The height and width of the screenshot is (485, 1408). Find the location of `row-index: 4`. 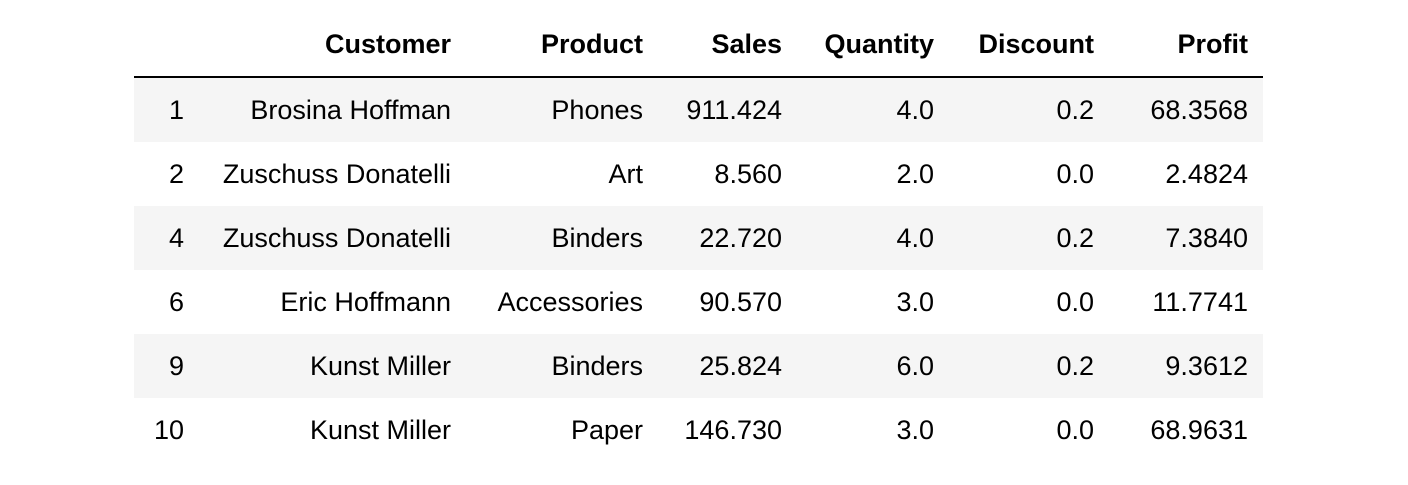

row-index: 4 is located at coordinates (176, 237).